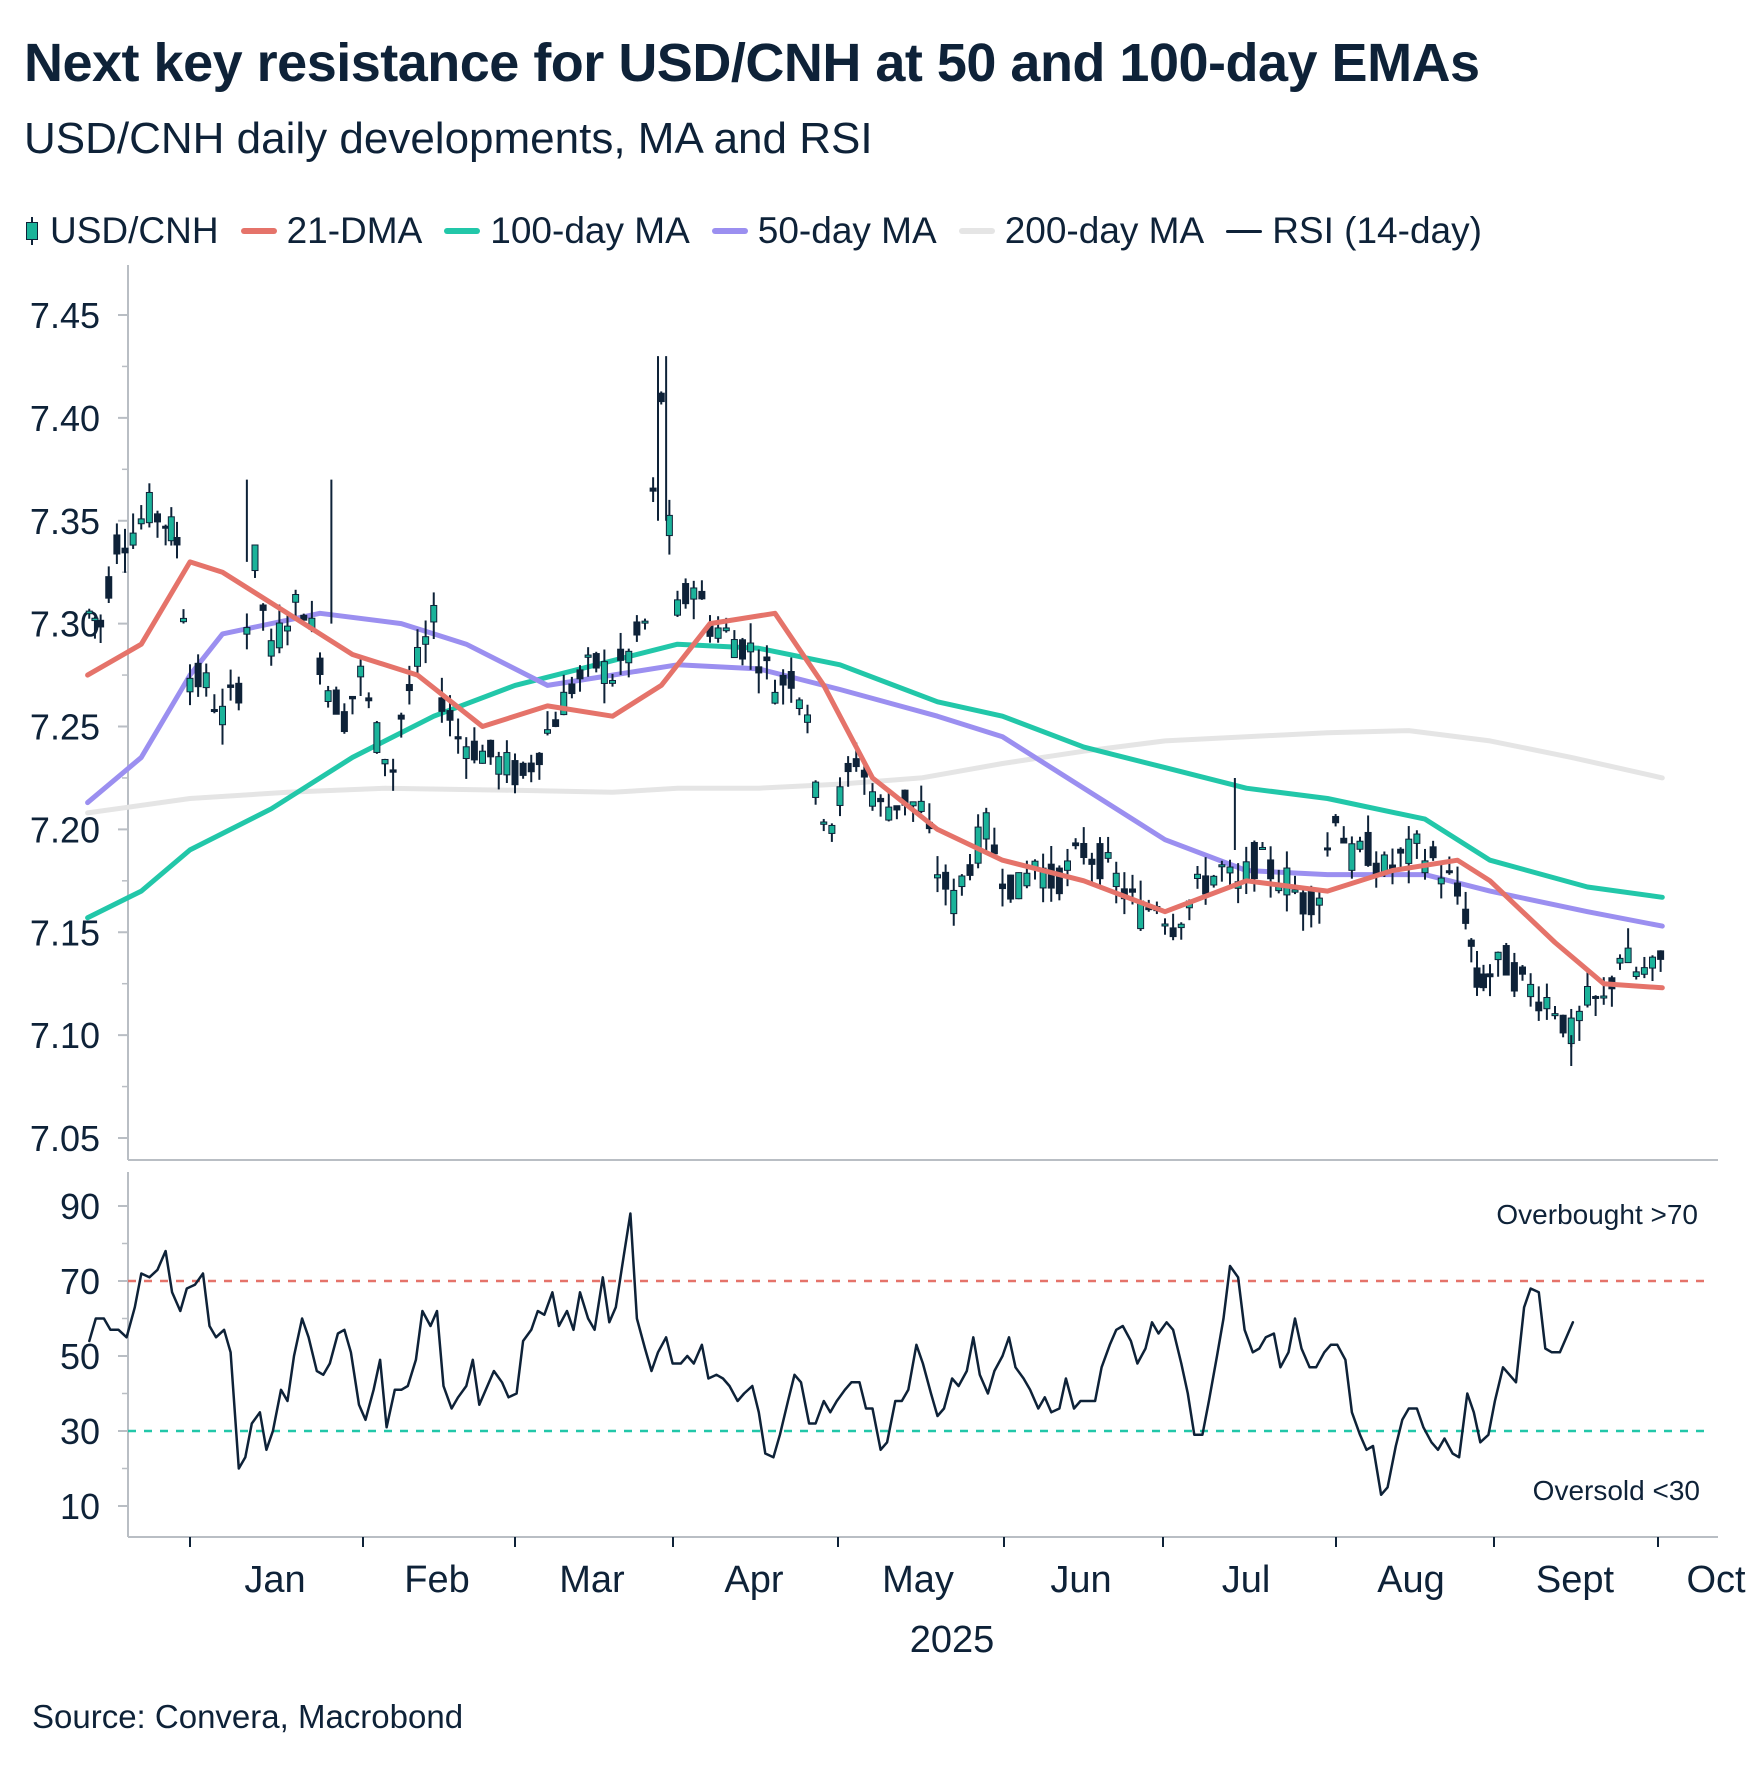 The width and height of the screenshot is (1762, 1766). Describe the element at coordinates (80, 1281) in the screenshot. I see `rsi-y-tick-label: 70` at that location.